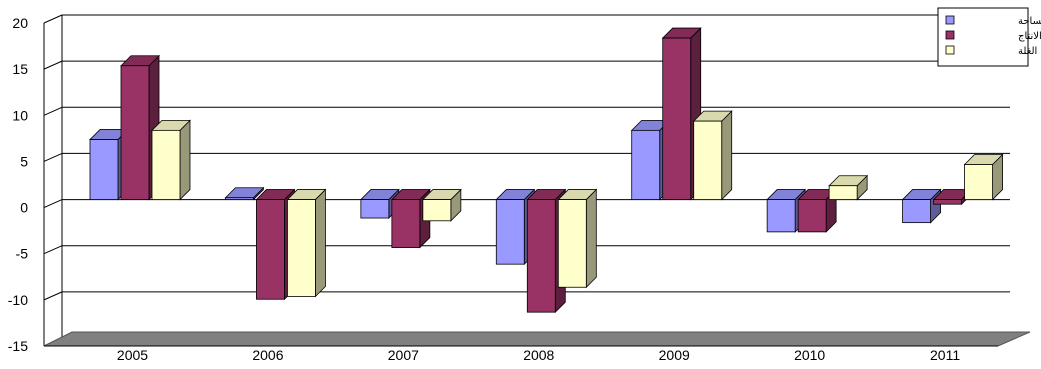  What do you see at coordinates (18, 184) in the screenshot?
I see `y-axis: 20 15 10 5 0 -5 -10 -15` at bounding box center [18, 184].